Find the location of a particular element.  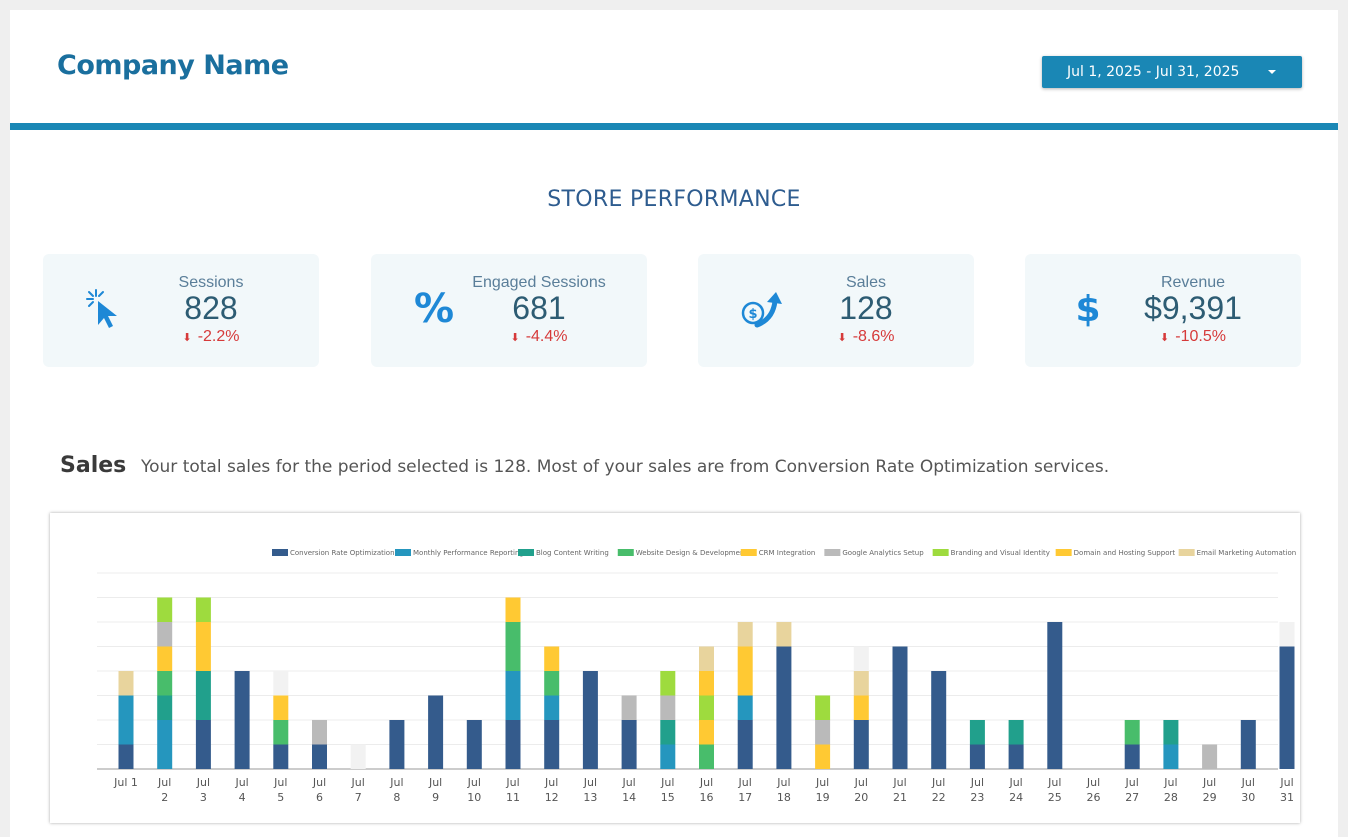

legend-item: Website Design & Development is located at coordinates (682, 553).